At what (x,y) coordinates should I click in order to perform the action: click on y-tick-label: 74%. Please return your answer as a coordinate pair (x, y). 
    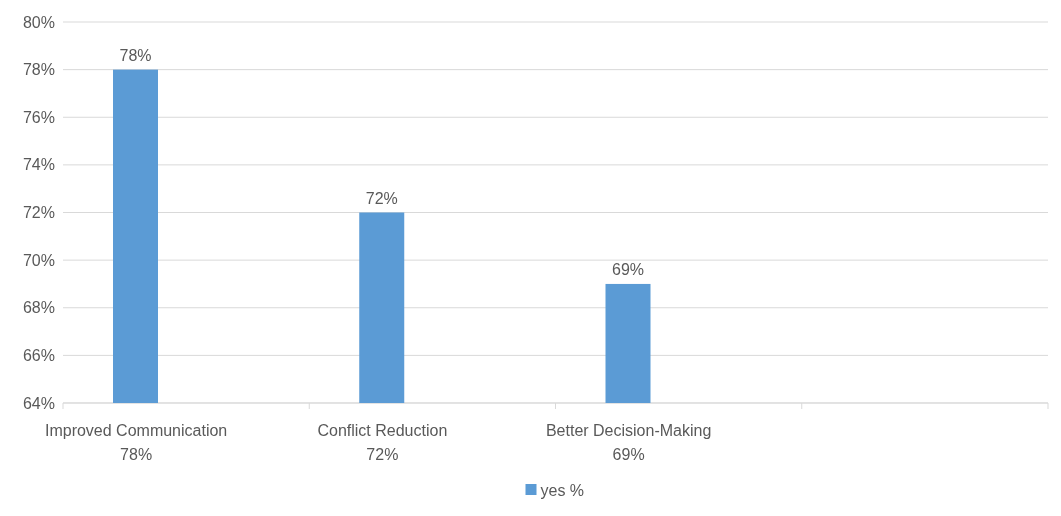
    Looking at the image, I should click on (38, 165).